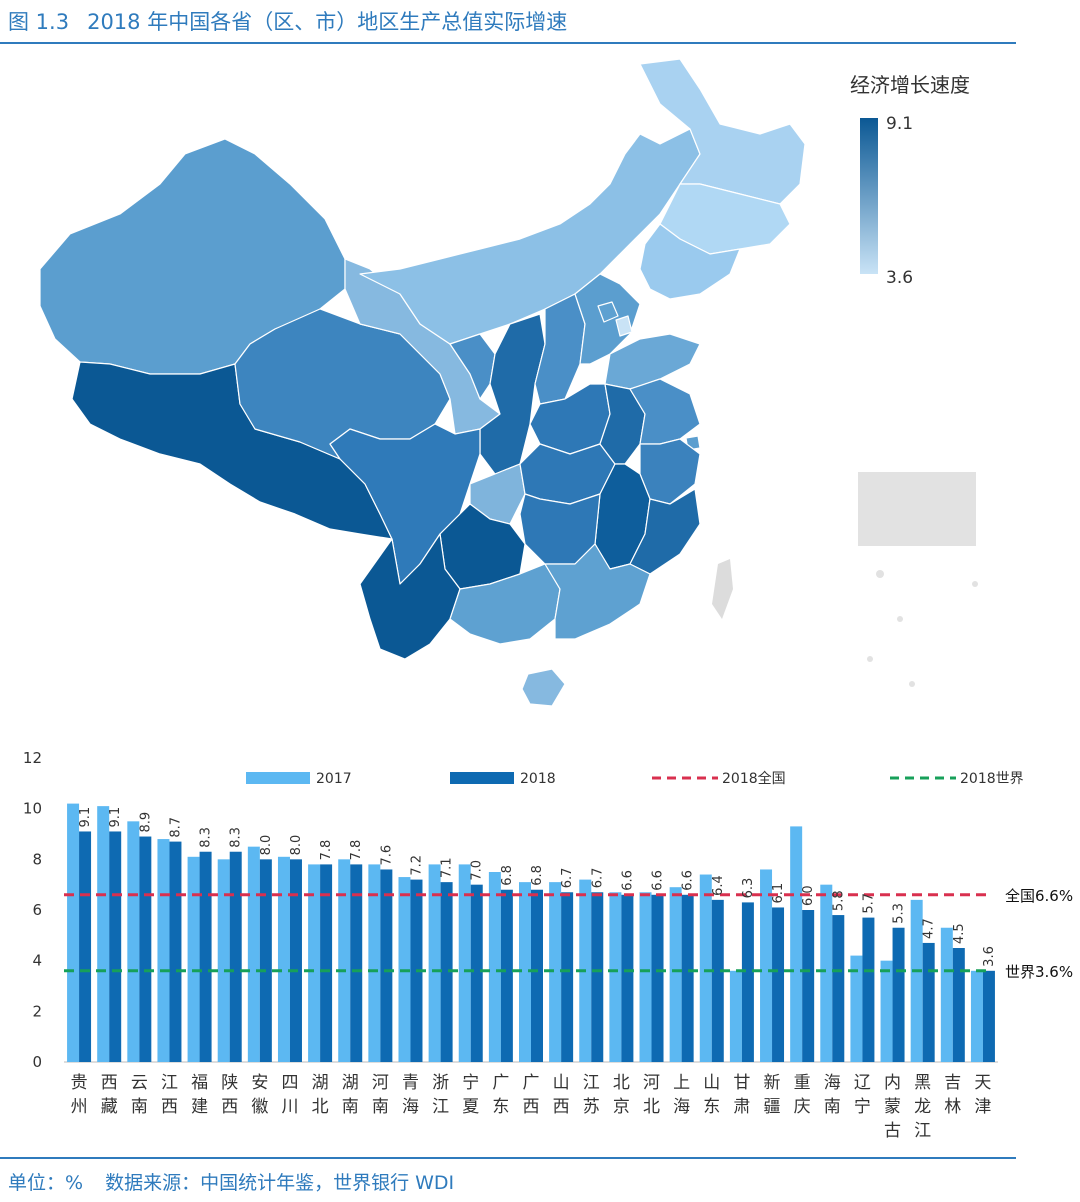 This screenshot has height=1202, width=1080. I want to click on top-rule, so click(508, 43).